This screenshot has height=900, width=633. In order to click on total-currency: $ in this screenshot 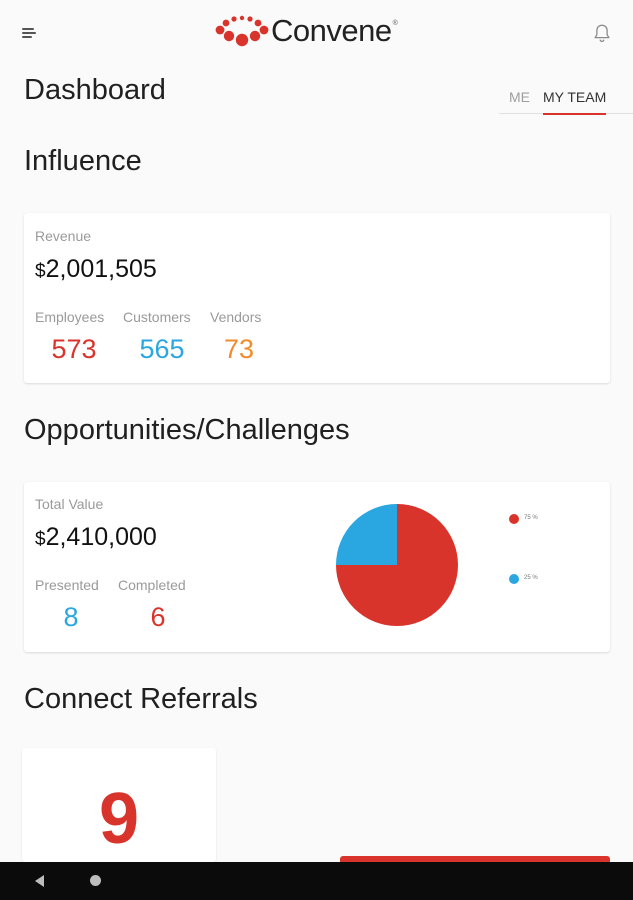, I will do `click(40, 539)`.